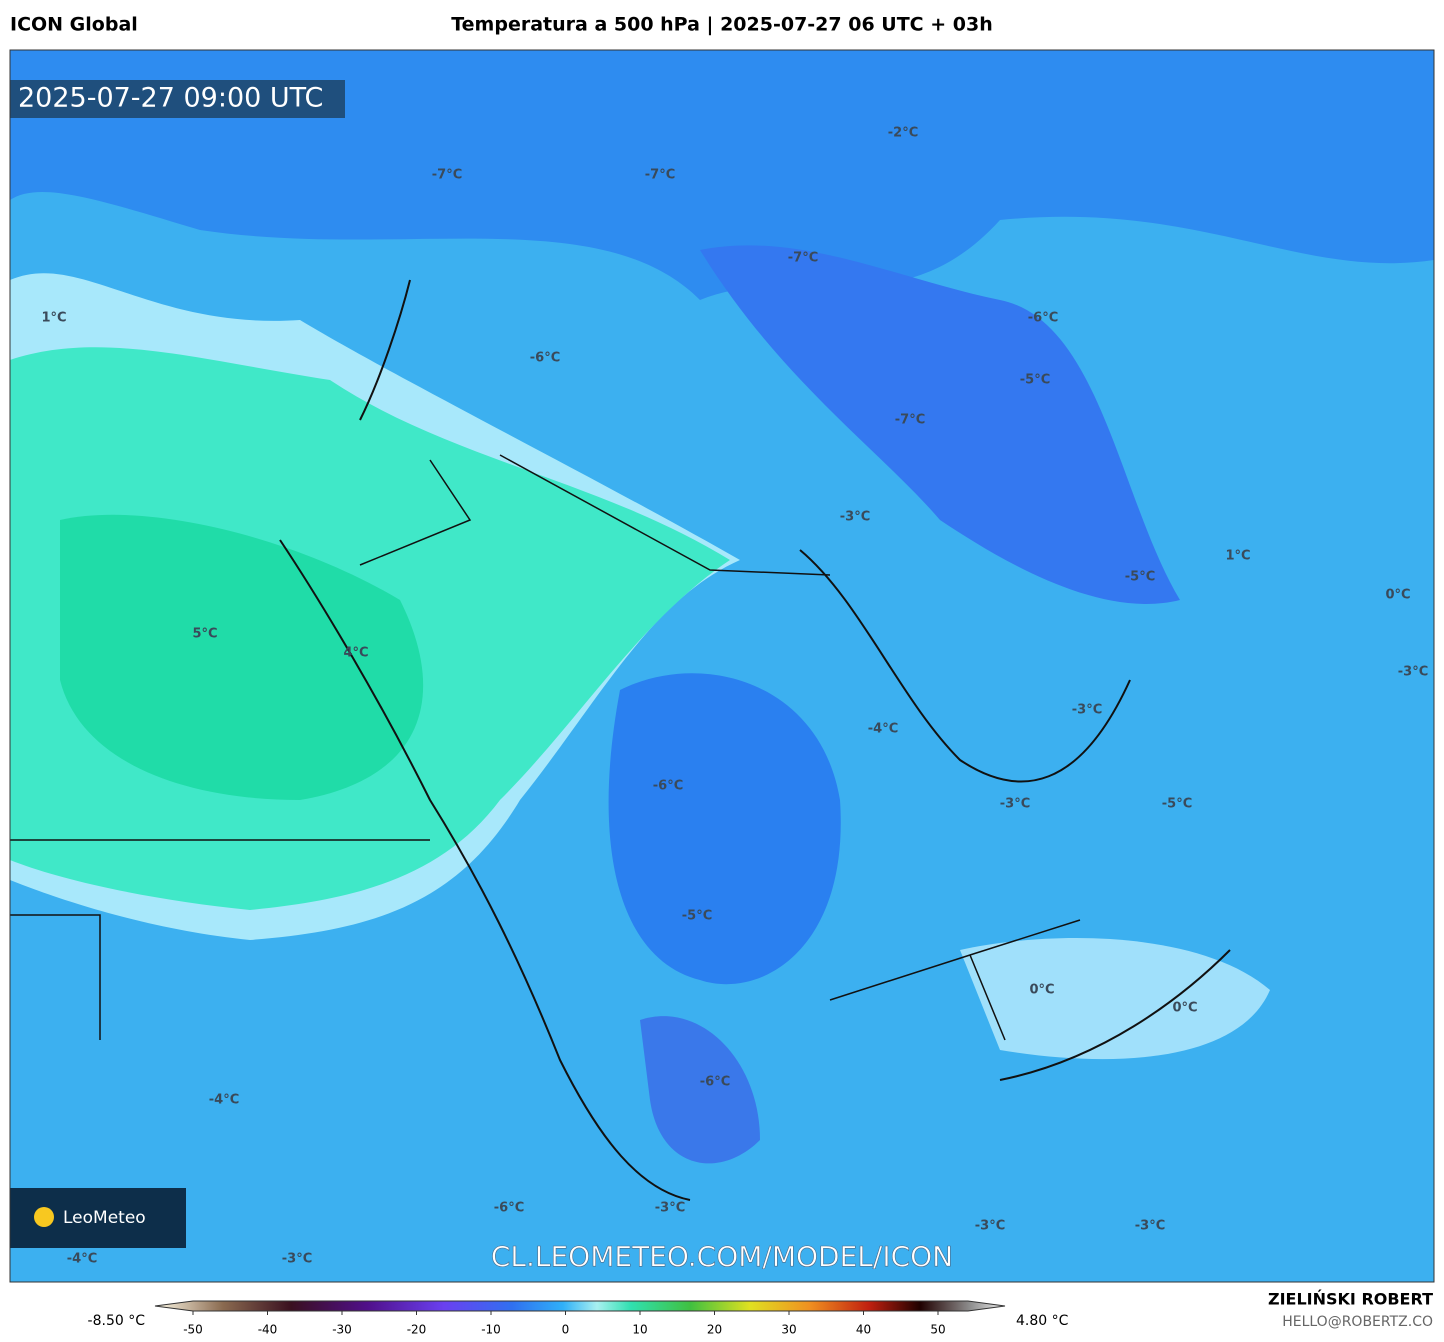  I want to click on colorbar-tick-label: 20, so click(714, 1330).